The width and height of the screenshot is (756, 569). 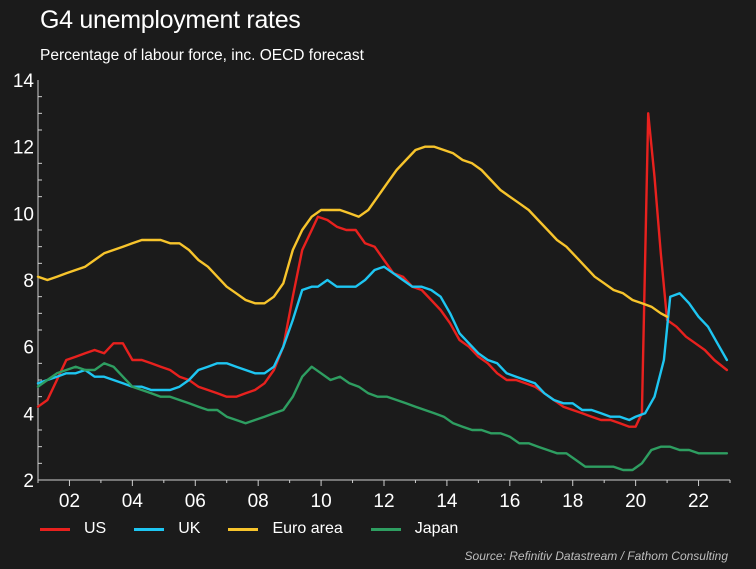 What do you see at coordinates (447, 501) in the screenshot?
I see `x-tick-label: 14` at bounding box center [447, 501].